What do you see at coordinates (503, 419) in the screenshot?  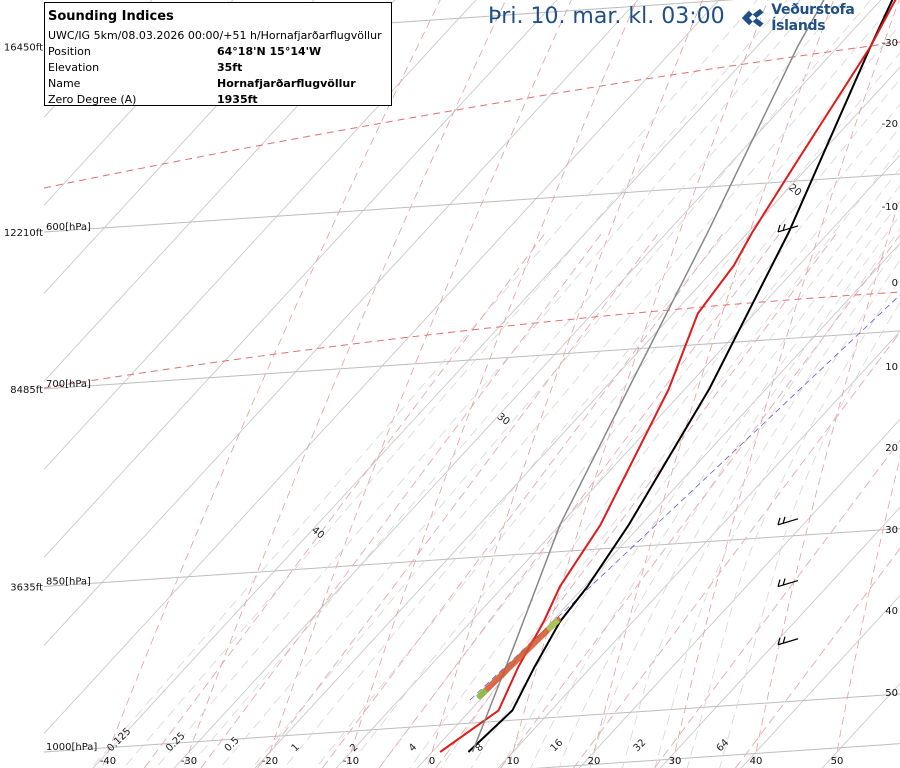 I see `moist-adiabat-label: 30` at bounding box center [503, 419].